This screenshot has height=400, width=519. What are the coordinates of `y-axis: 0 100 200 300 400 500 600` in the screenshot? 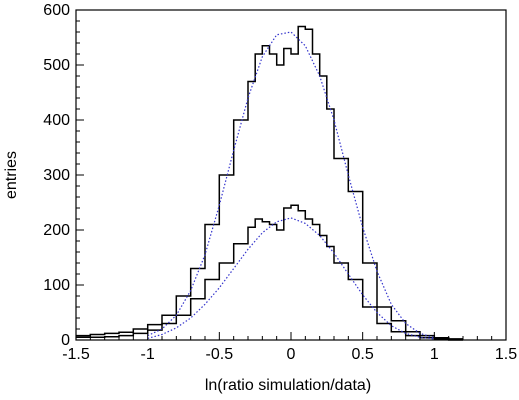 It's located at (63, 175).